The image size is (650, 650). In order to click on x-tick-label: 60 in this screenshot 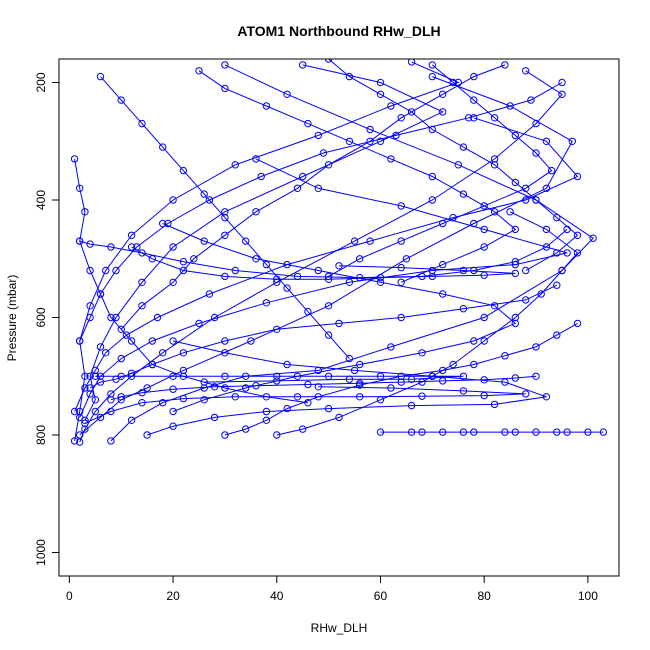, I will do `click(381, 596)`.